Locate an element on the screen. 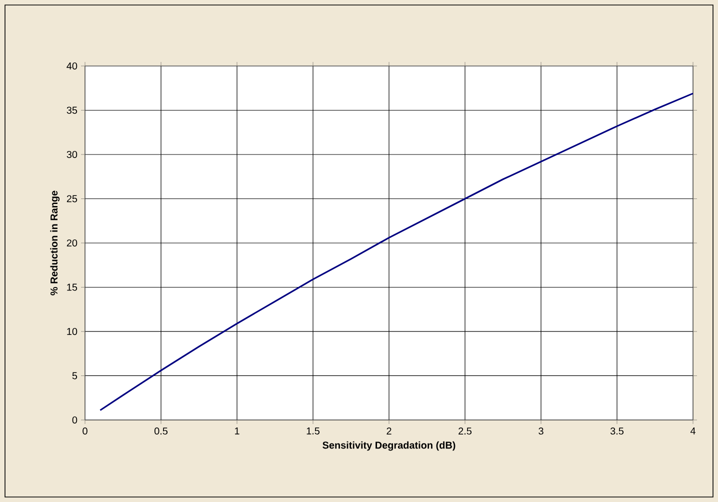 Image resolution: width=718 pixels, height=502 pixels. x-tick-label: 0 is located at coordinates (85, 431).